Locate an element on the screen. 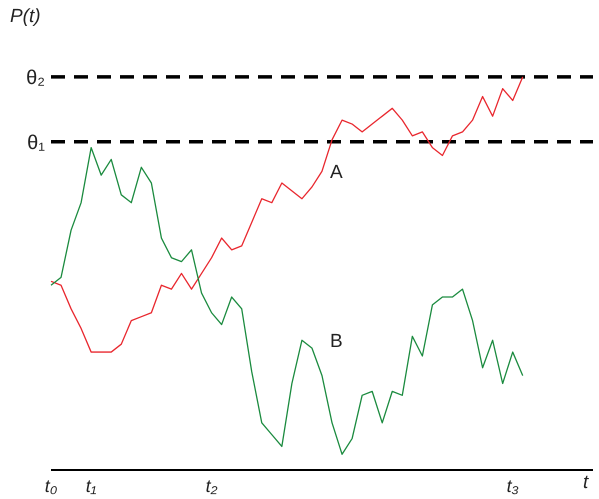  y-axis-title: P(t) is located at coordinates (25, 17).